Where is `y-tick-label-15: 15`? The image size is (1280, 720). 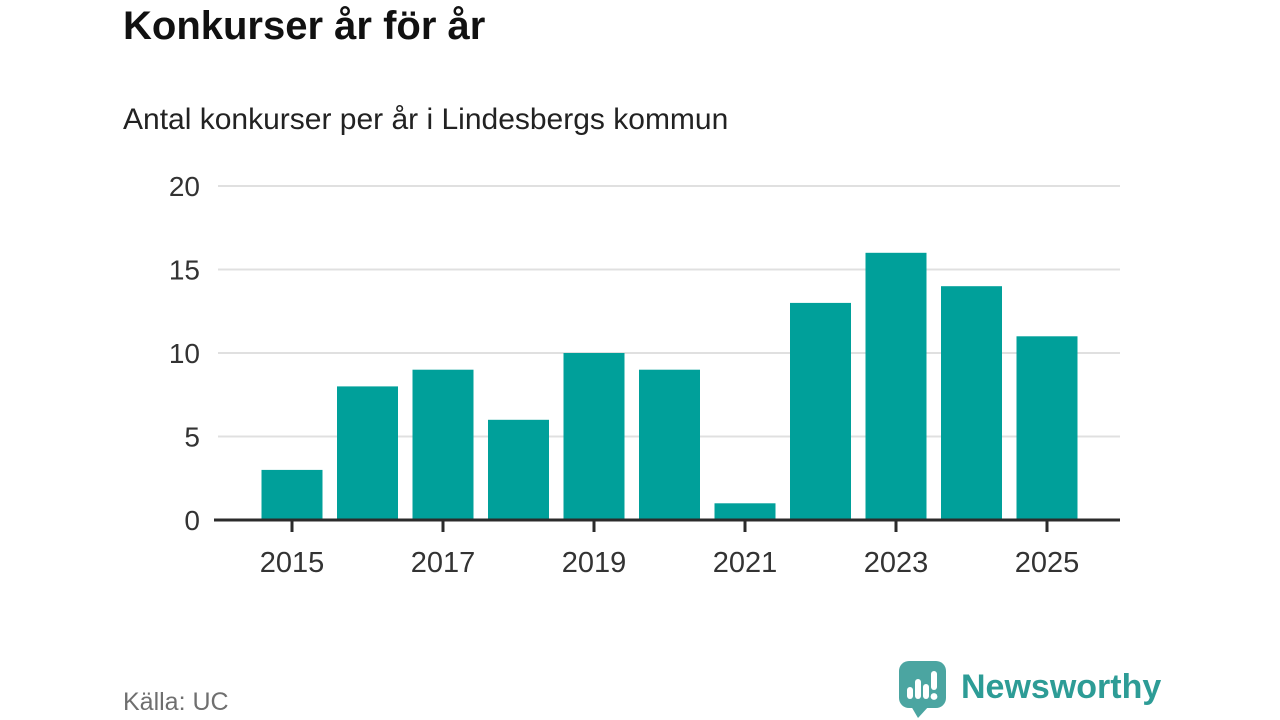
y-tick-label-15: 15 is located at coordinates (184, 270).